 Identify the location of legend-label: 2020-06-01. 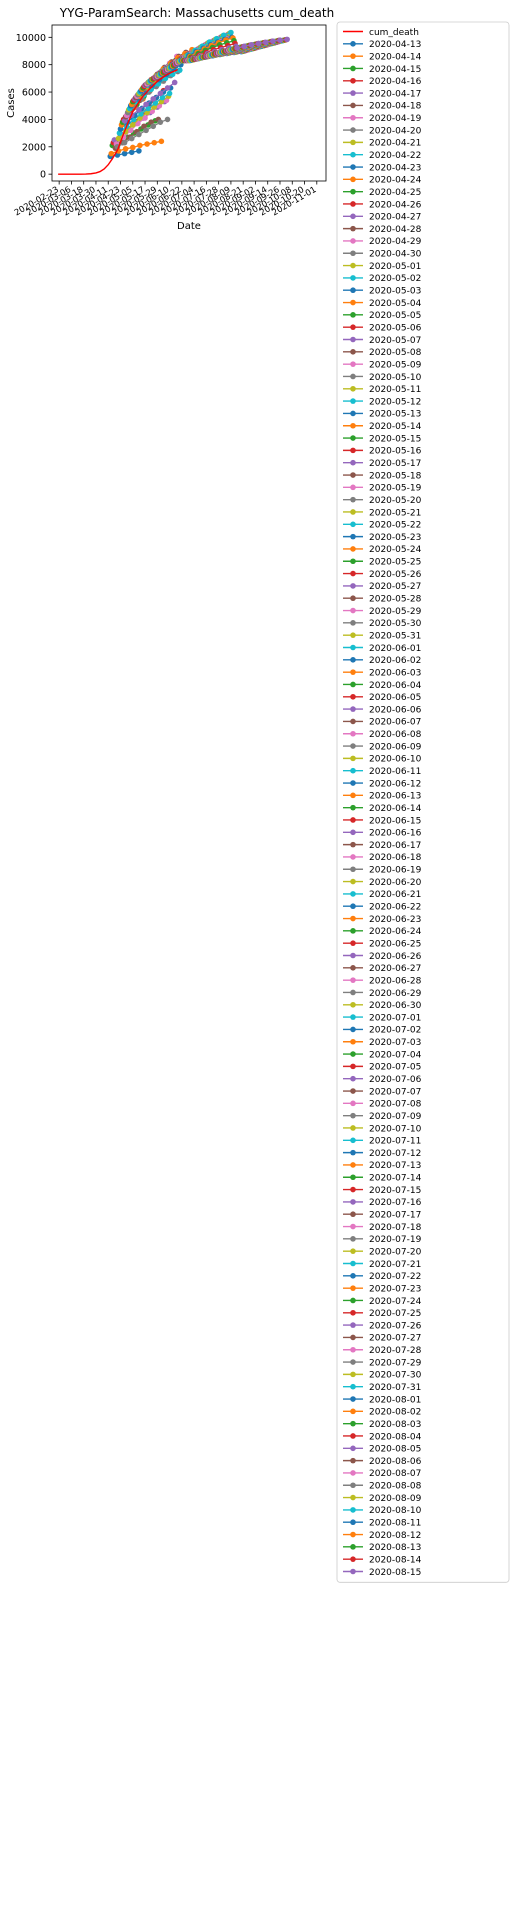
(395, 649).